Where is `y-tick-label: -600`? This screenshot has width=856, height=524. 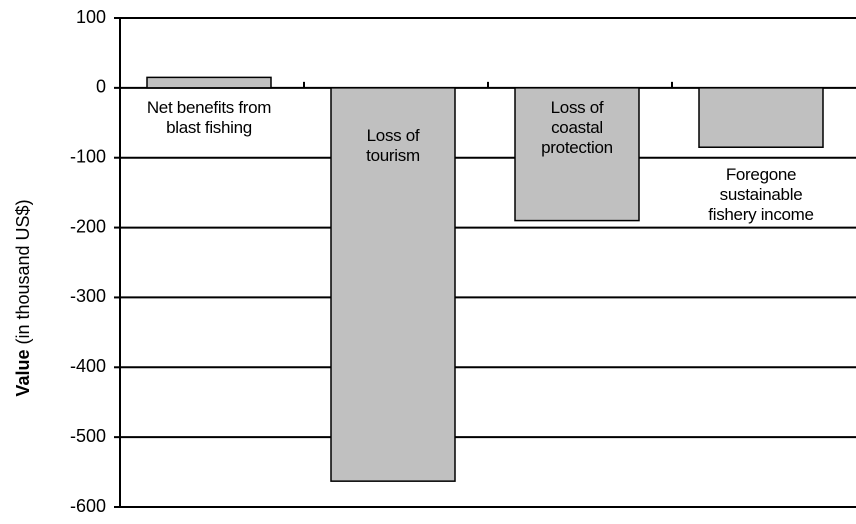 y-tick-label: -600 is located at coordinates (88, 506).